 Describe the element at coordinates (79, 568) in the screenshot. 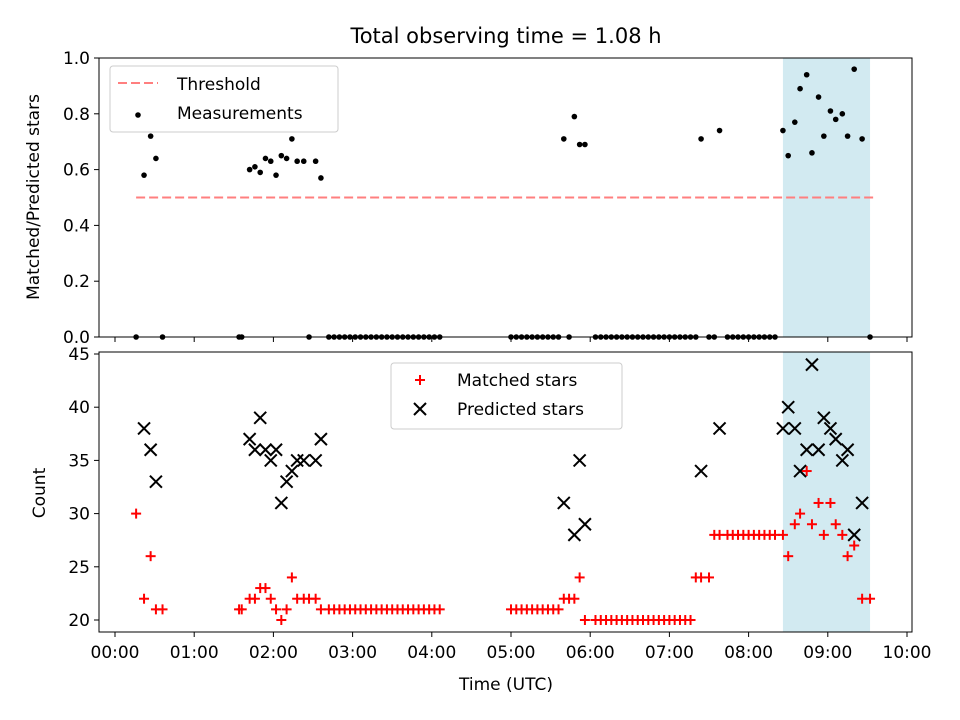

I see `bottom-y-tick-label: 25` at that location.